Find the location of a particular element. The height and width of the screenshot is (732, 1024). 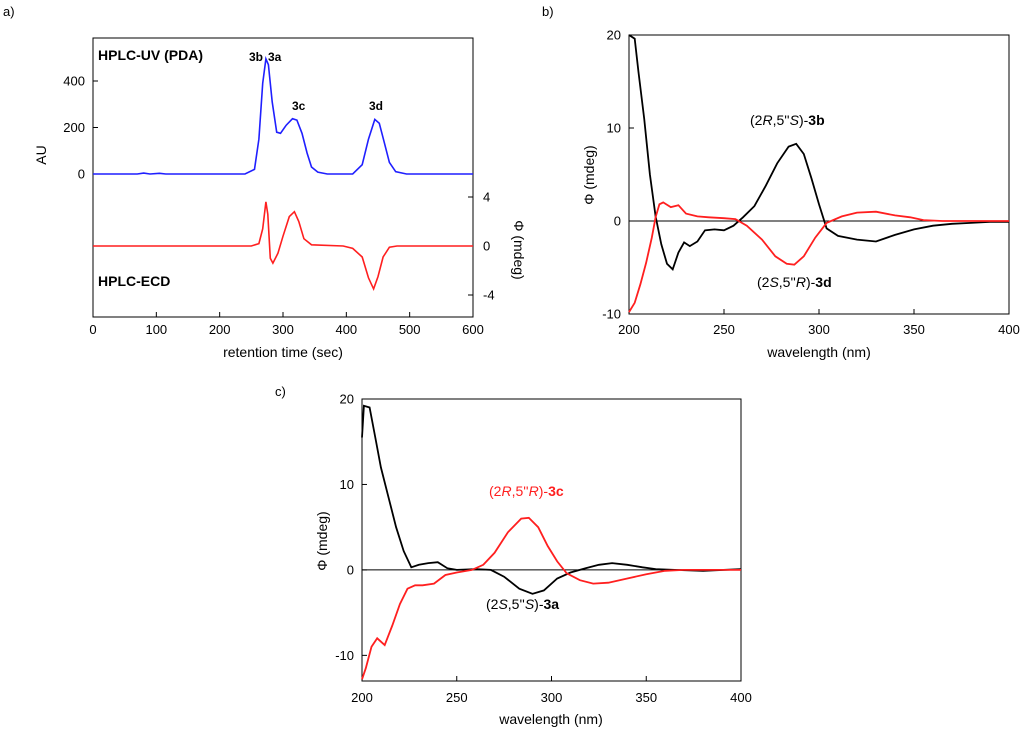

panel-c-xtick-label: 400 is located at coordinates (741, 697).